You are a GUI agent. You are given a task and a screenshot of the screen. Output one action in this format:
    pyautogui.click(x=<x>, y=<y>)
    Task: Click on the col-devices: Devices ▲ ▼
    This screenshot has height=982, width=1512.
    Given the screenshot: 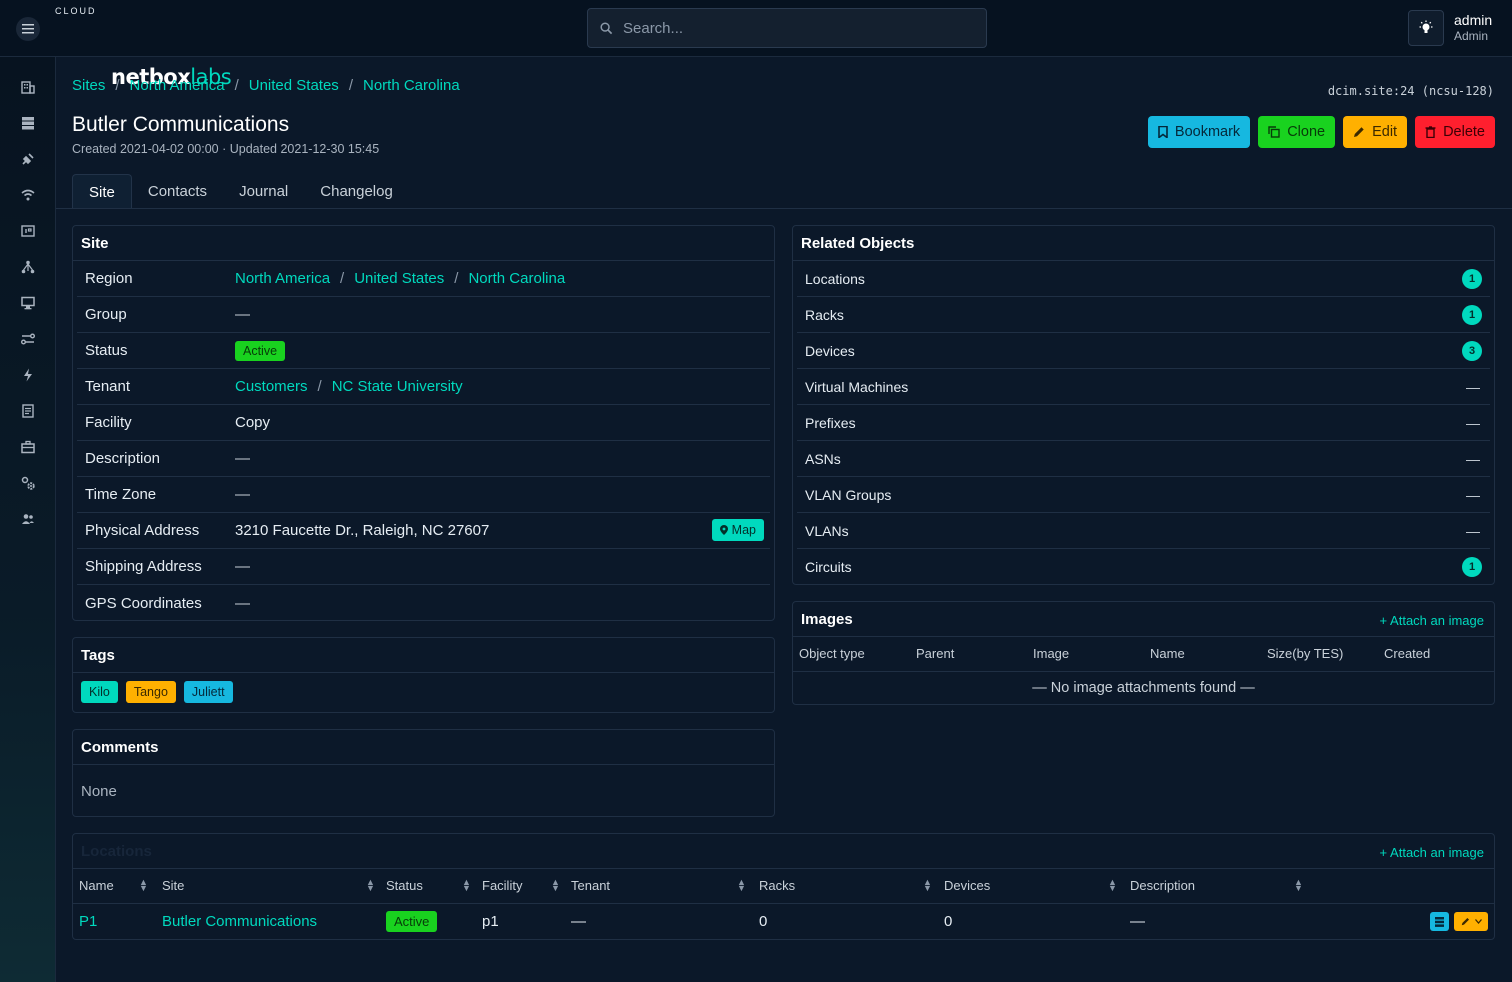 What is the action you would take?
    pyautogui.click(x=1031, y=886)
    